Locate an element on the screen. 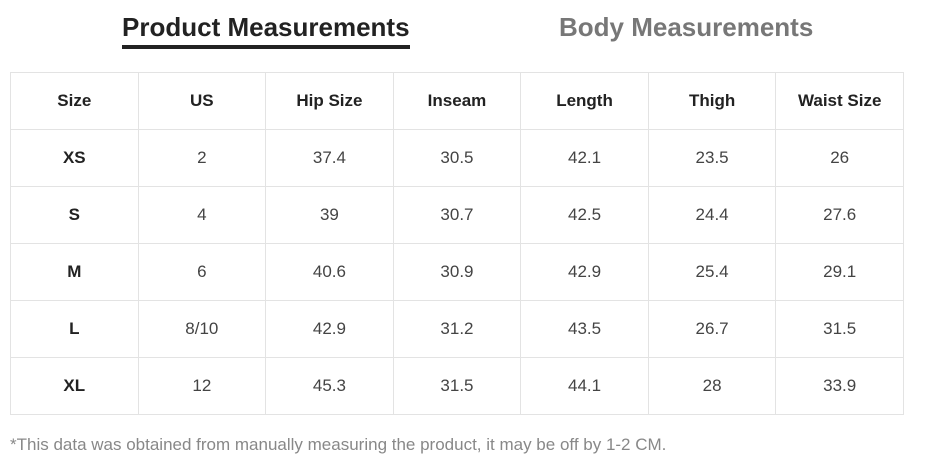 This screenshot has width=939, height=472. table-cell: 6 is located at coordinates (202, 272).